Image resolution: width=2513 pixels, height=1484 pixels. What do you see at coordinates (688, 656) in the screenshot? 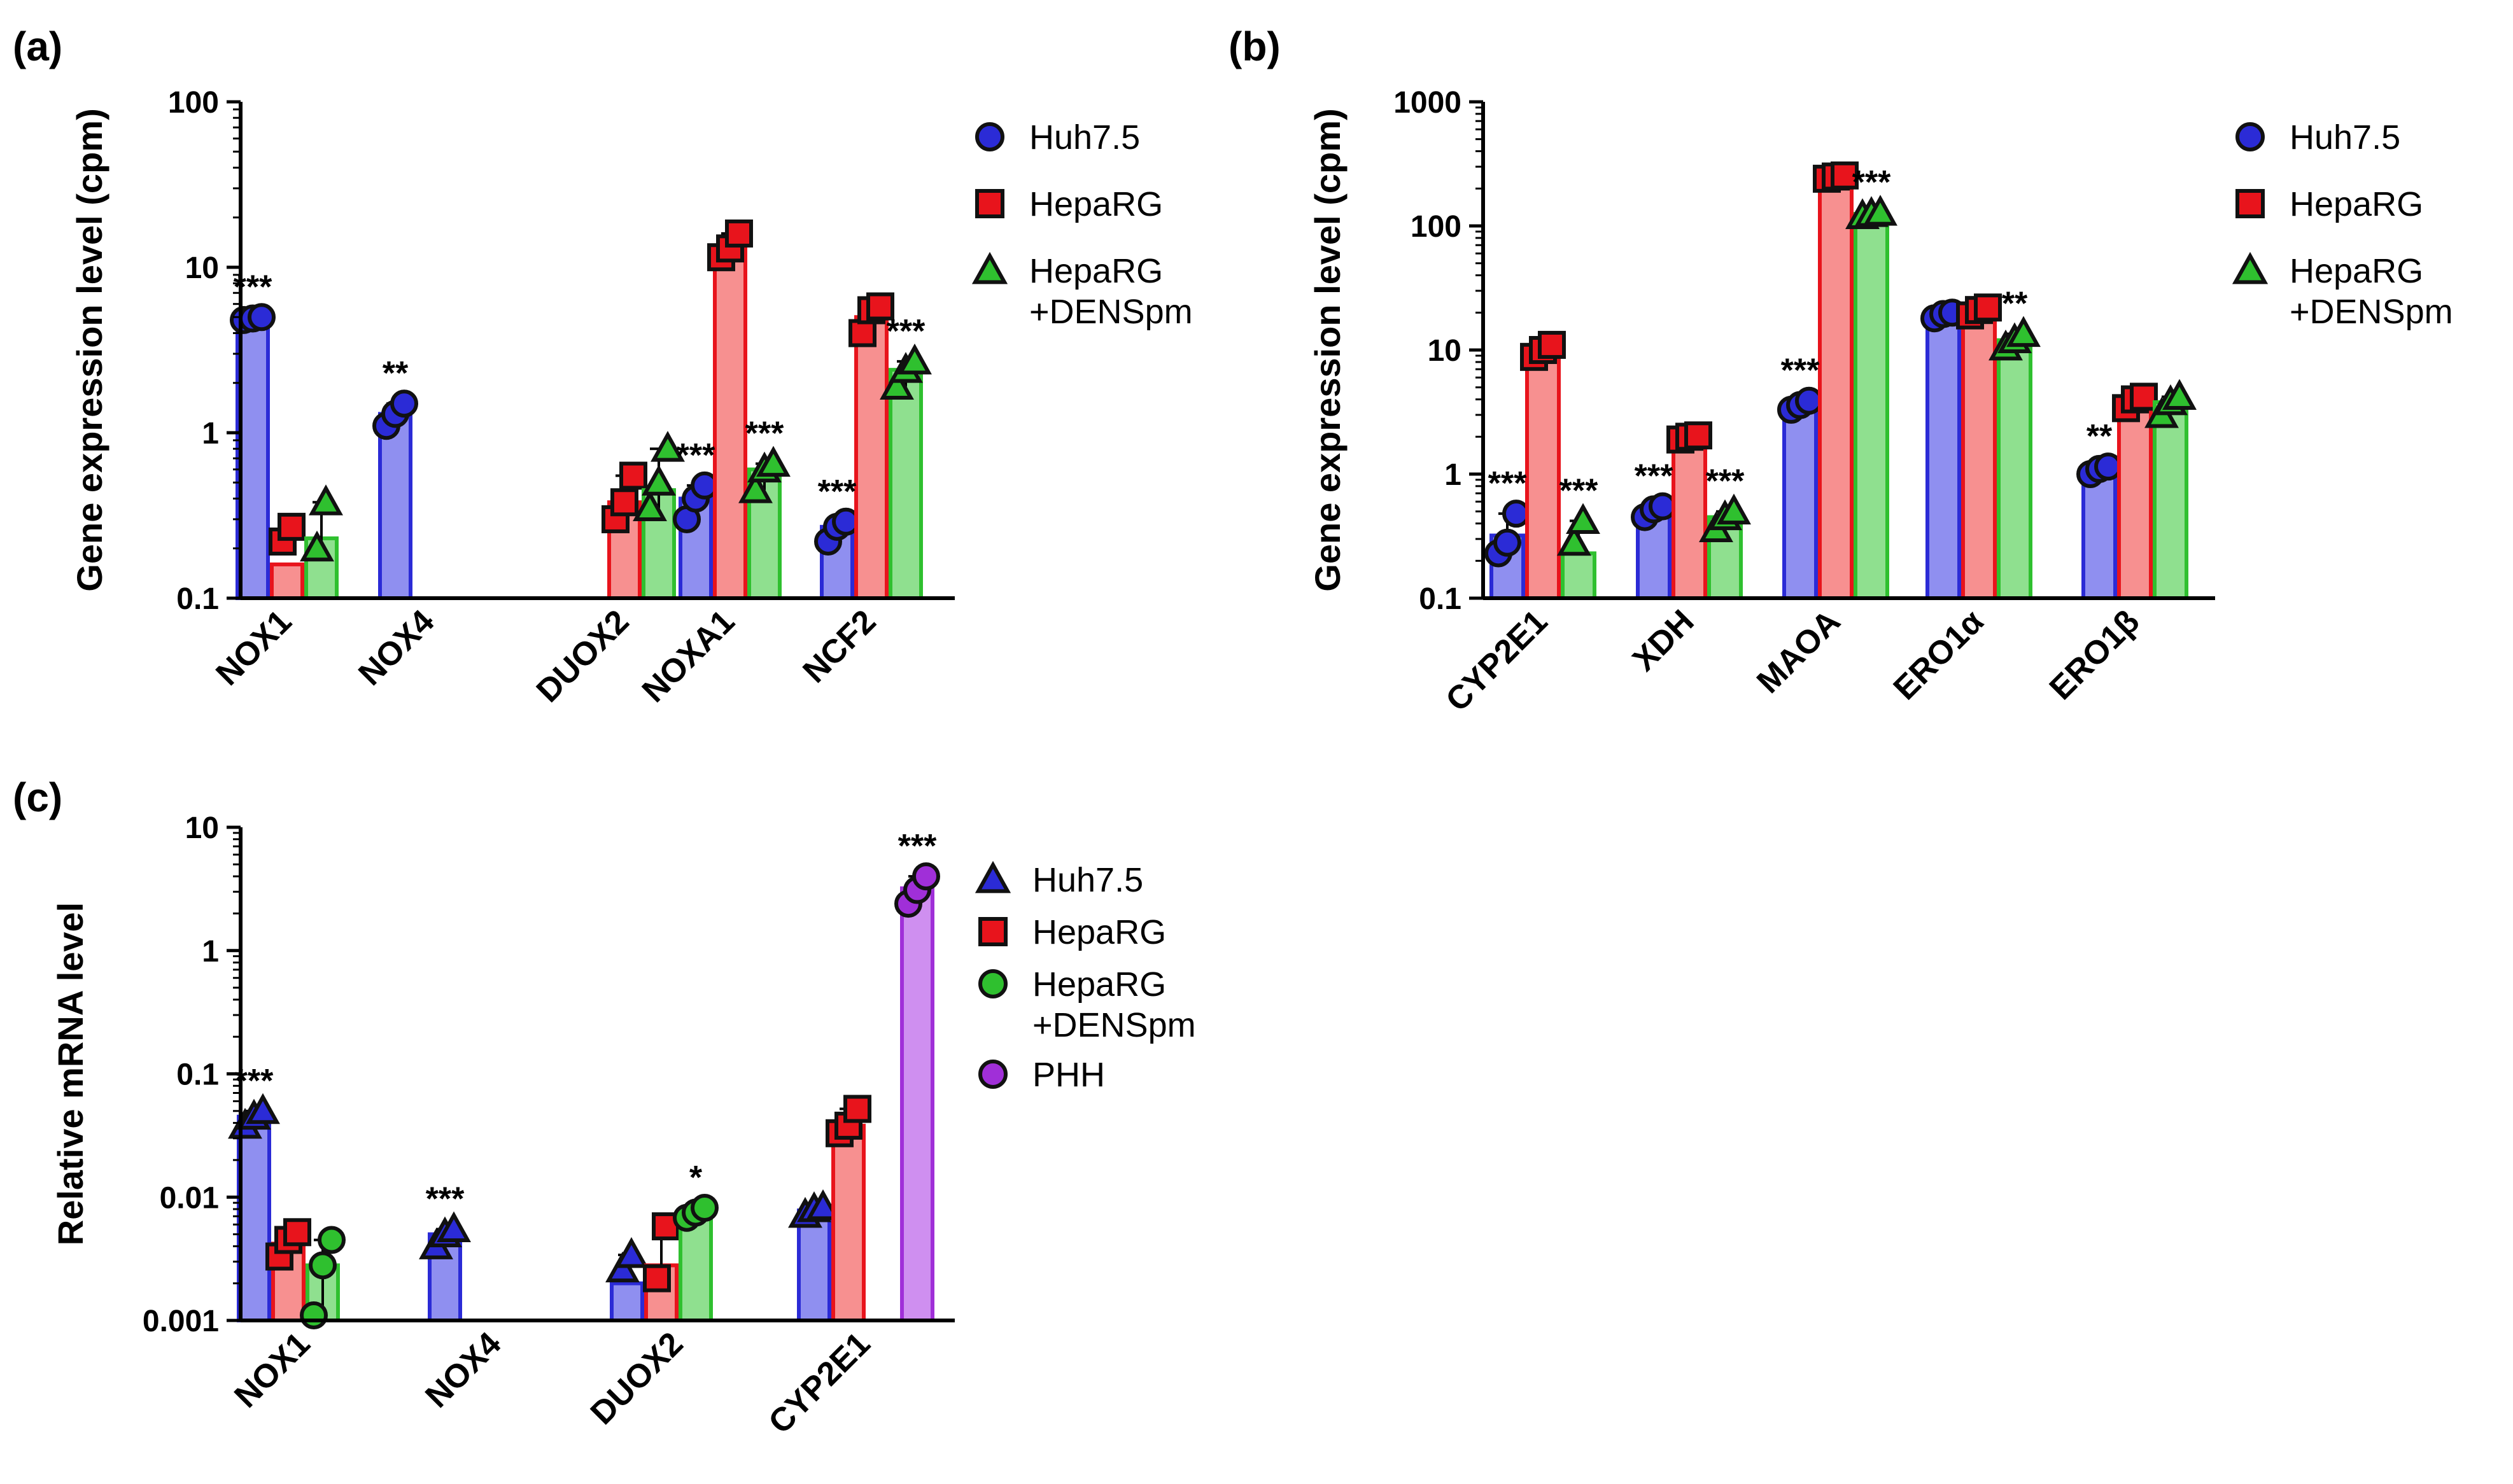
I see `category-label: NOXA1` at bounding box center [688, 656].